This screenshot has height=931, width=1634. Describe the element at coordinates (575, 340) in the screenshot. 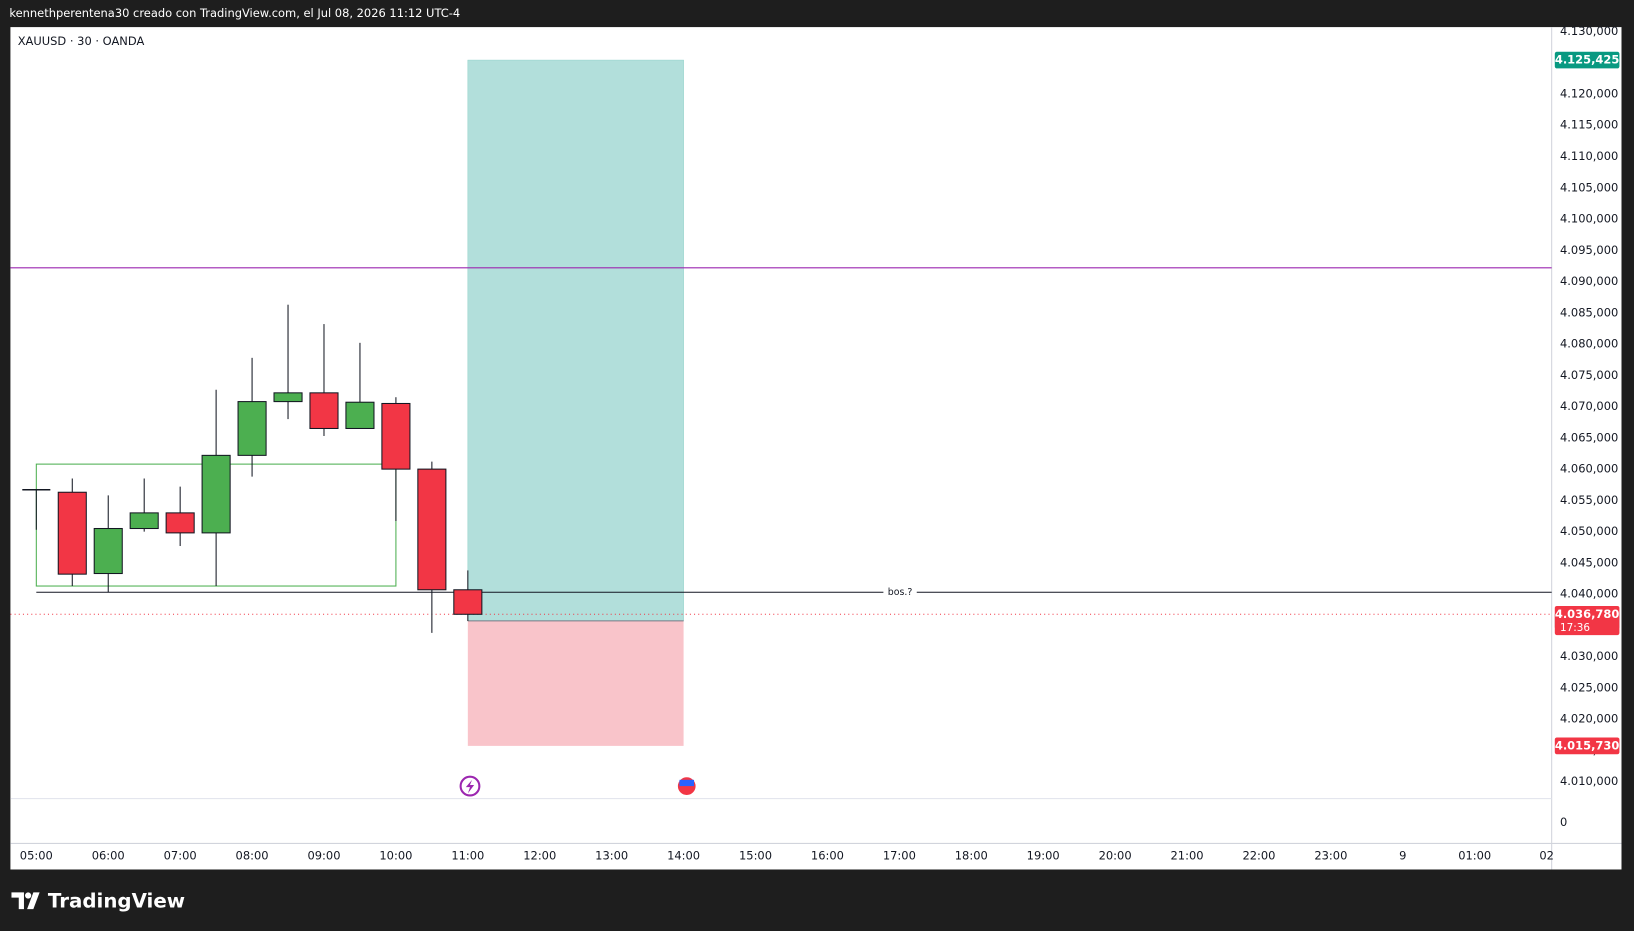

I see `profit-zone` at that location.